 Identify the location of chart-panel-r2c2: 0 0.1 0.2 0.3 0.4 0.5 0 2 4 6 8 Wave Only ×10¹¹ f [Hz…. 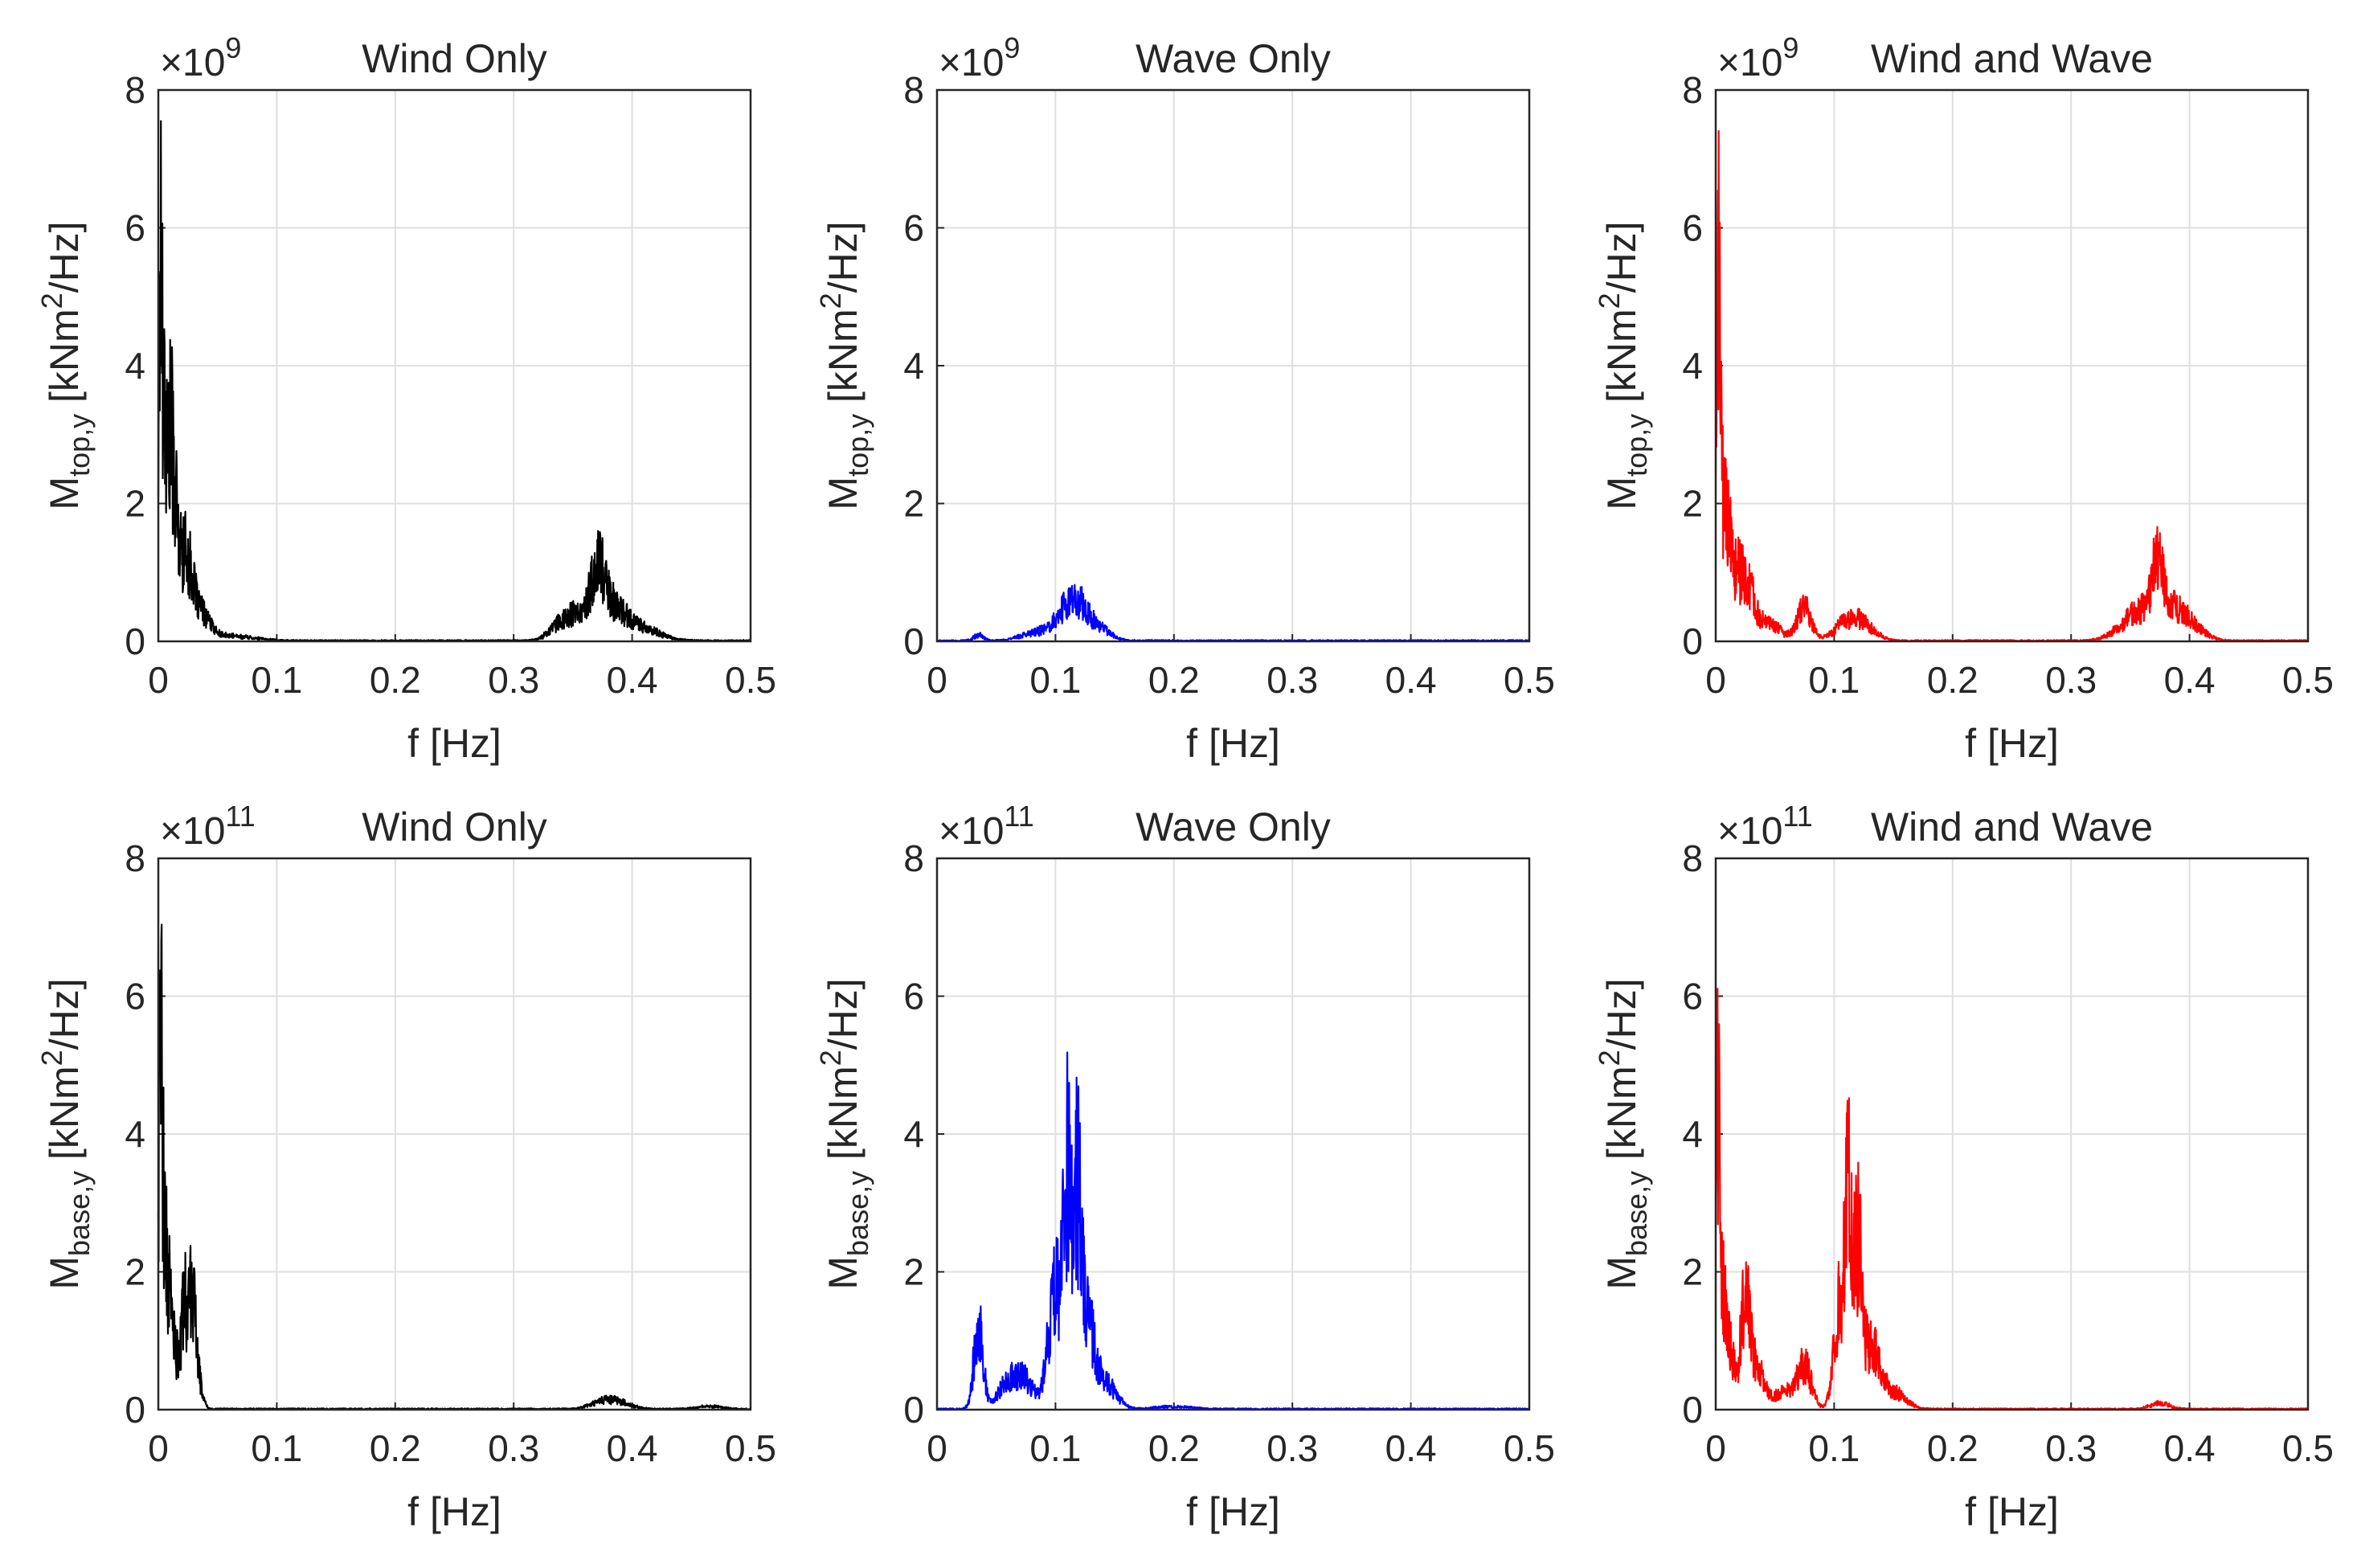
(1184, 1167).